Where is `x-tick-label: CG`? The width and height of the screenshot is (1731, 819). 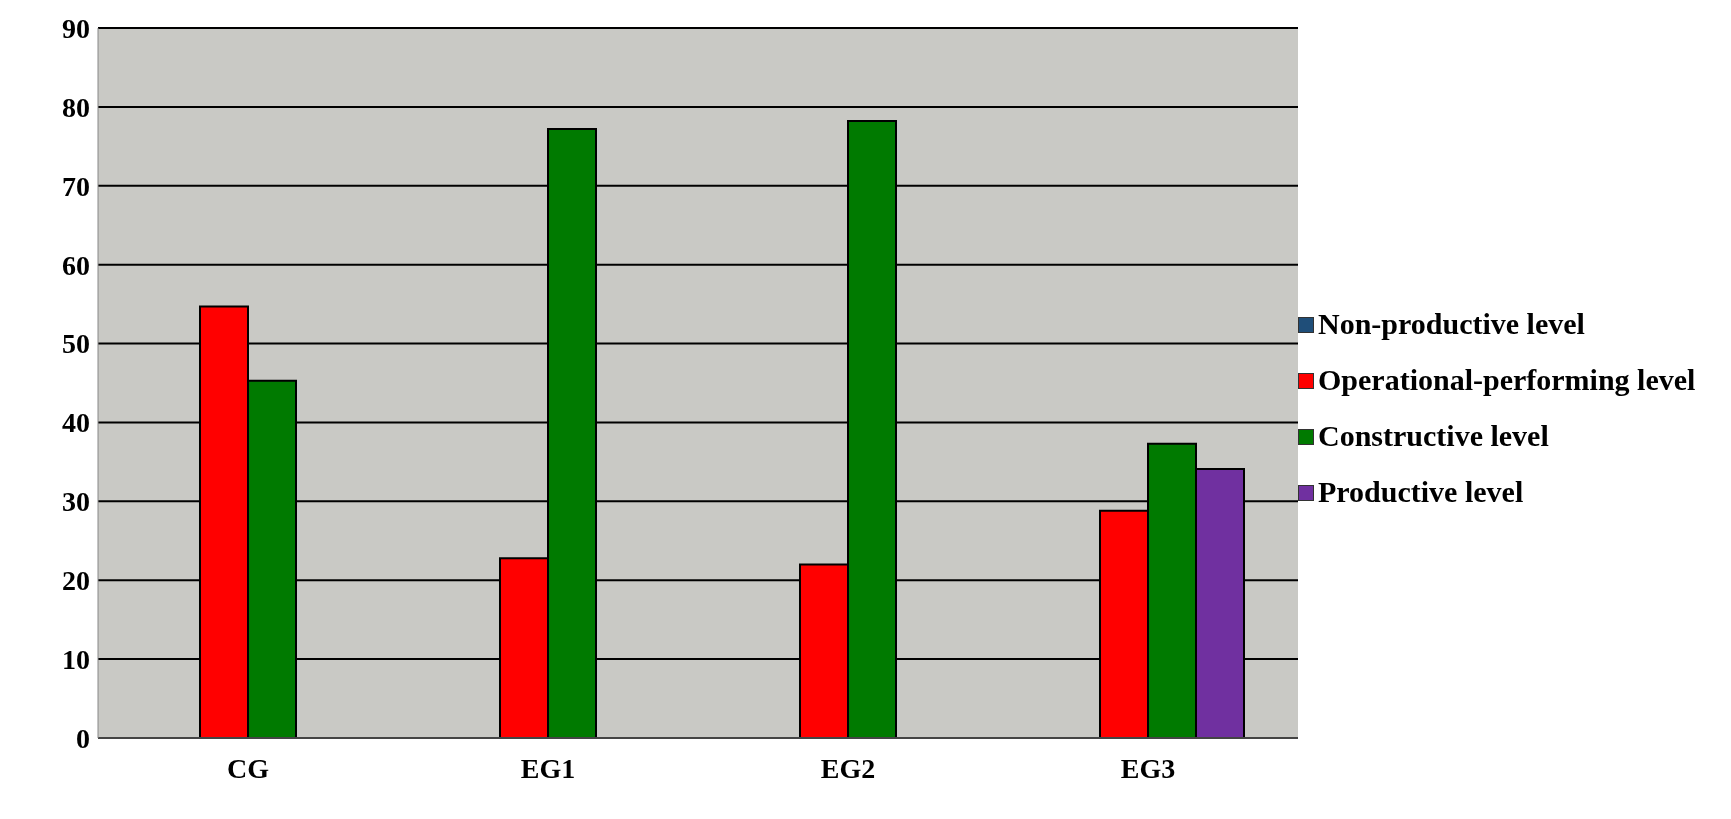
x-tick-label: CG is located at coordinates (248, 768).